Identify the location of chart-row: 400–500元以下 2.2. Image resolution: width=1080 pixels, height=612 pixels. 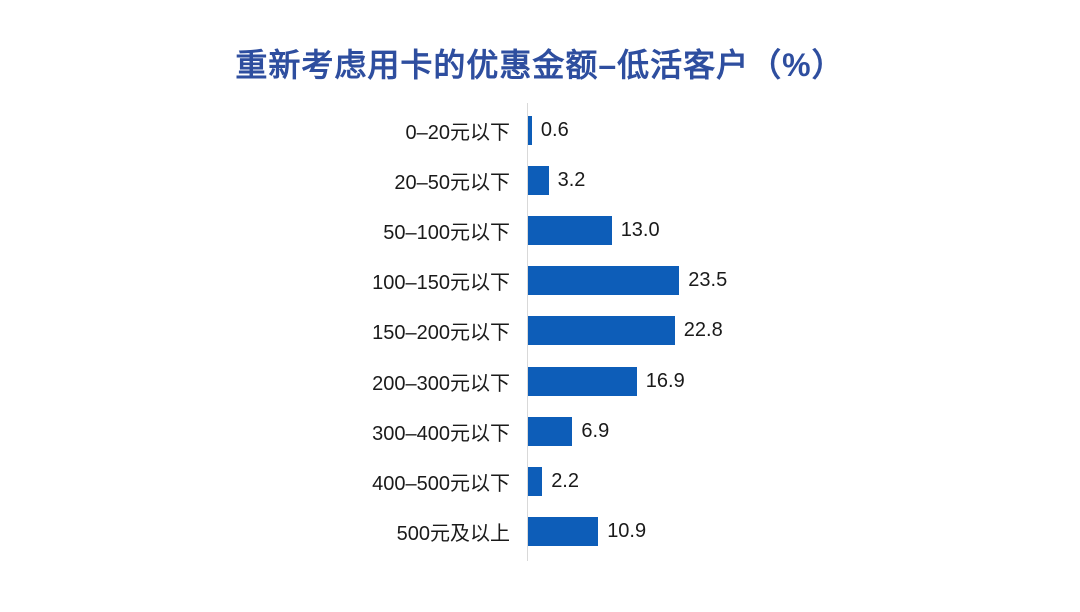
(540, 481).